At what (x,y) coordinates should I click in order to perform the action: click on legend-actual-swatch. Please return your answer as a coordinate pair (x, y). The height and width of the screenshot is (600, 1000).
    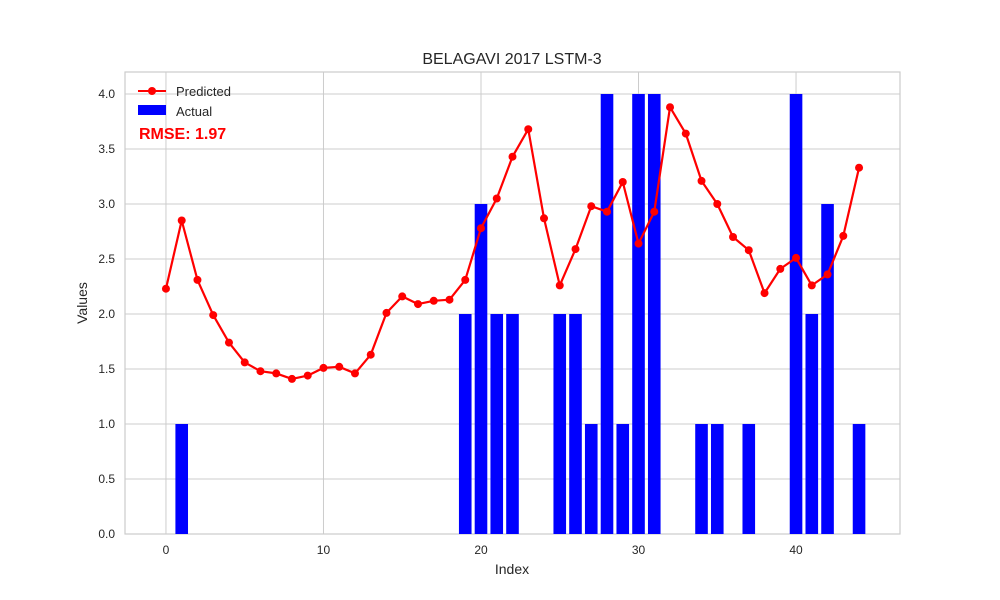
    Looking at the image, I should click on (152, 110).